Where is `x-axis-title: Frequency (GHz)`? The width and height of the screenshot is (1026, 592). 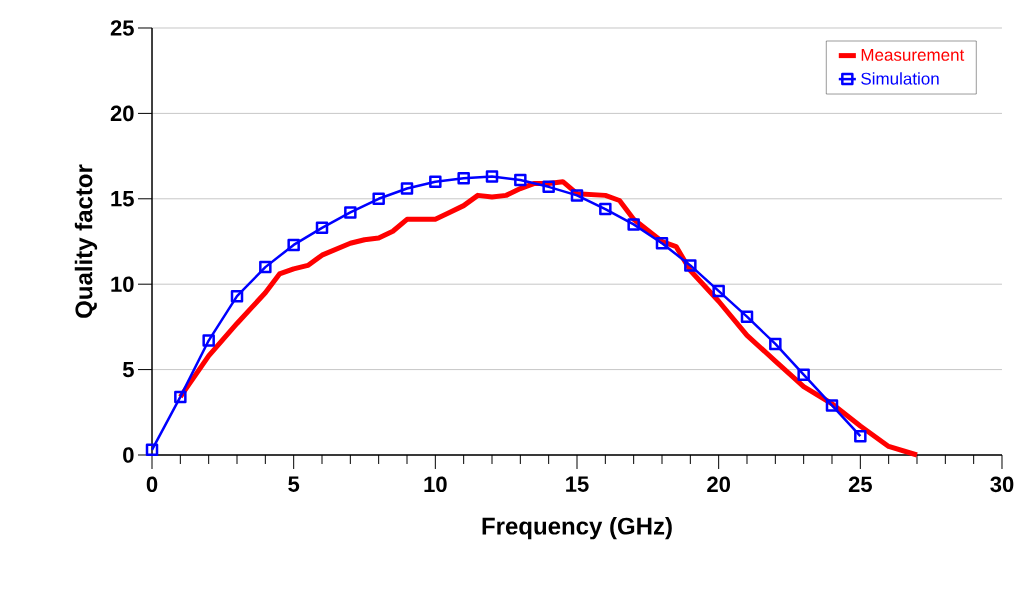
x-axis-title: Frequency (GHz) is located at coordinates (577, 528).